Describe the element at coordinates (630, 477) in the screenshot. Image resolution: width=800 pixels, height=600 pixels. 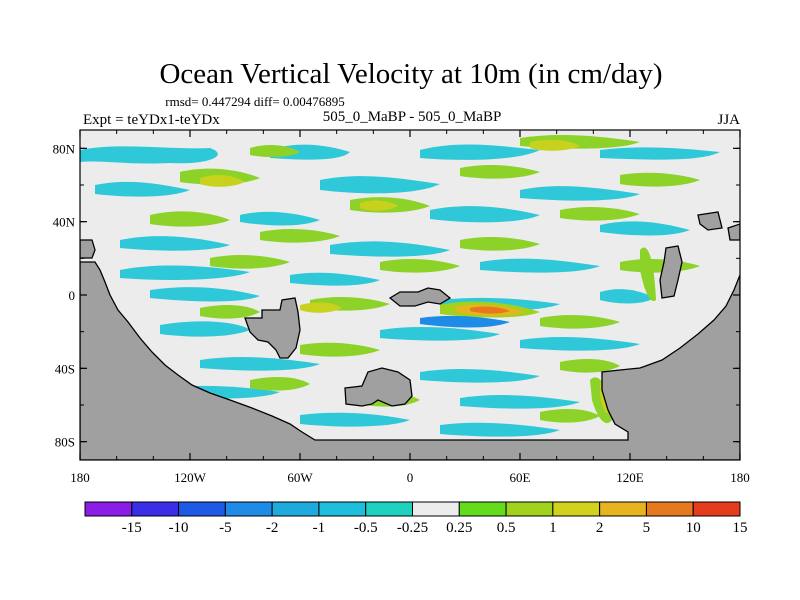
I see `x-tick-label: 120E` at that location.